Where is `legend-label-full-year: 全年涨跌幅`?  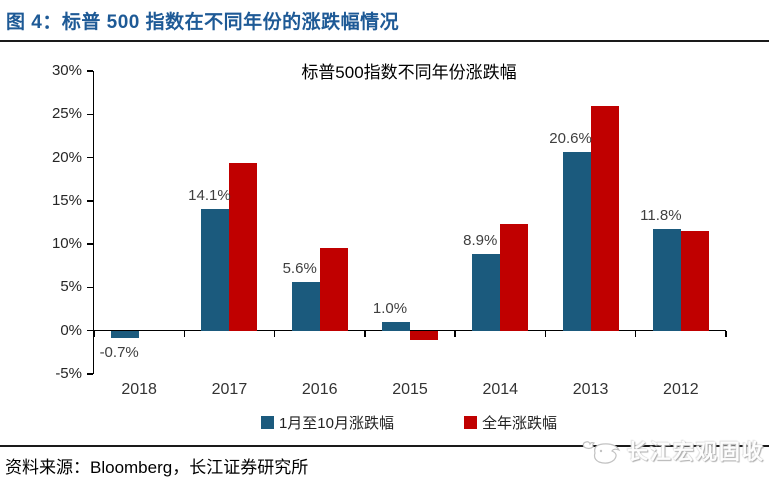
legend-label-full-year: 全年涨跌幅 is located at coordinates (520, 423).